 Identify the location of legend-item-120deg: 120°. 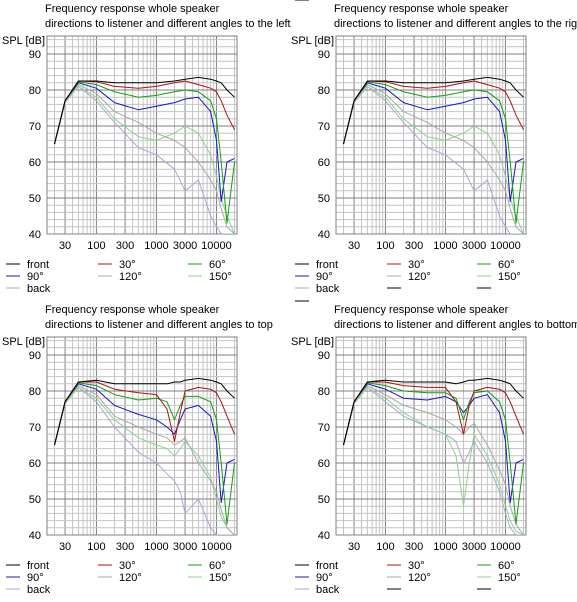
(120, 277).